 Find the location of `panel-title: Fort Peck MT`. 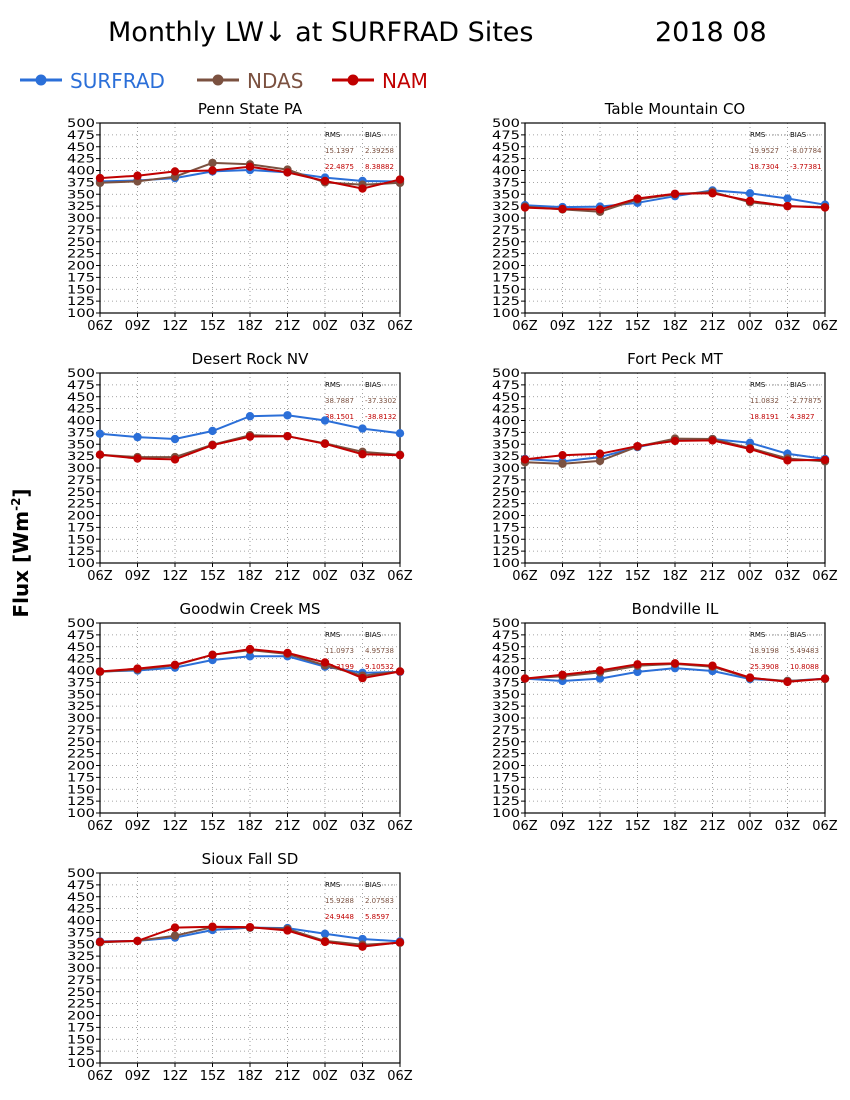

panel-title: Fort Peck MT is located at coordinates (675, 359).